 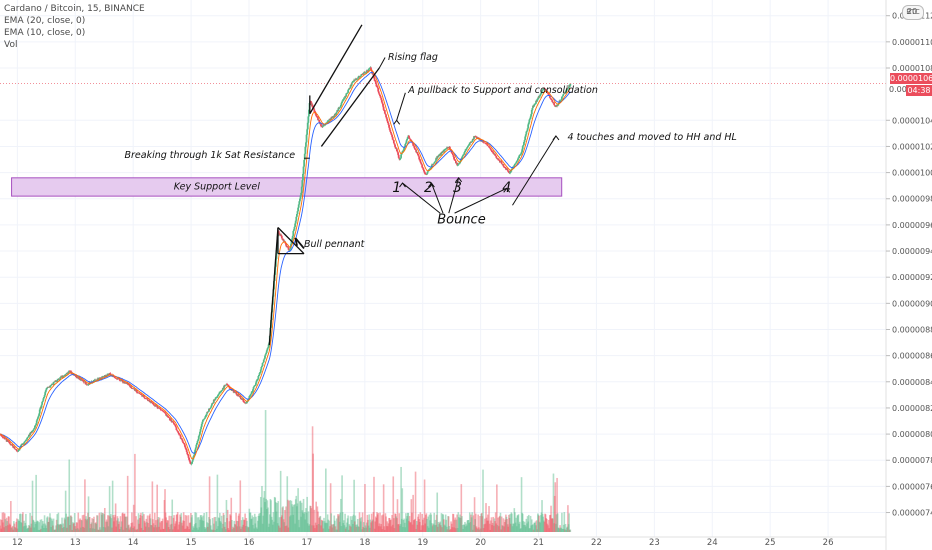 What do you see at coordinates (11, 45) in the screenshot?
I see `volume-indicator: Vol` at bounding box center [11, 45].